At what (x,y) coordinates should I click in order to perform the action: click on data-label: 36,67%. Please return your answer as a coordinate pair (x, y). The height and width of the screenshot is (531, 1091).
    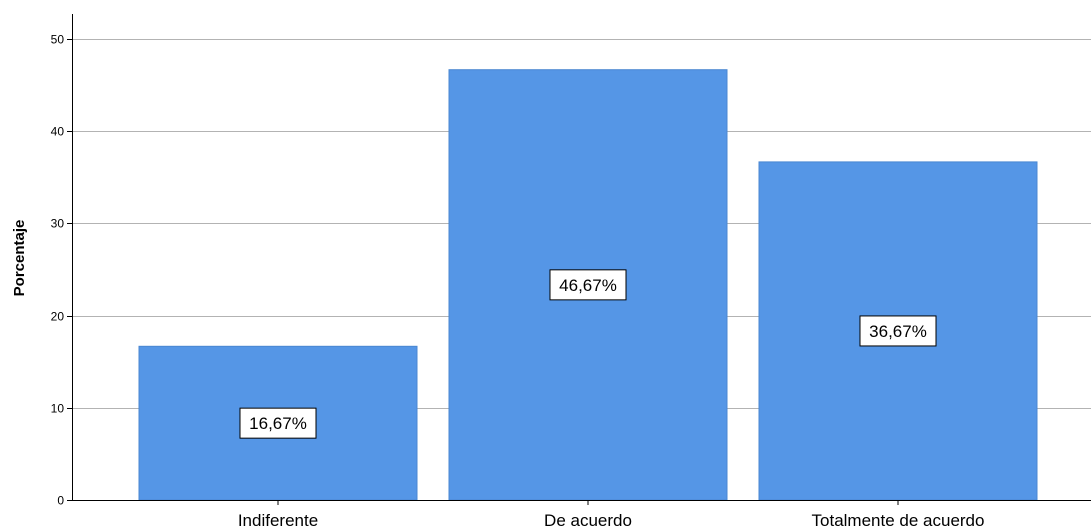
    Looking at the image, I should click on (898, 331).